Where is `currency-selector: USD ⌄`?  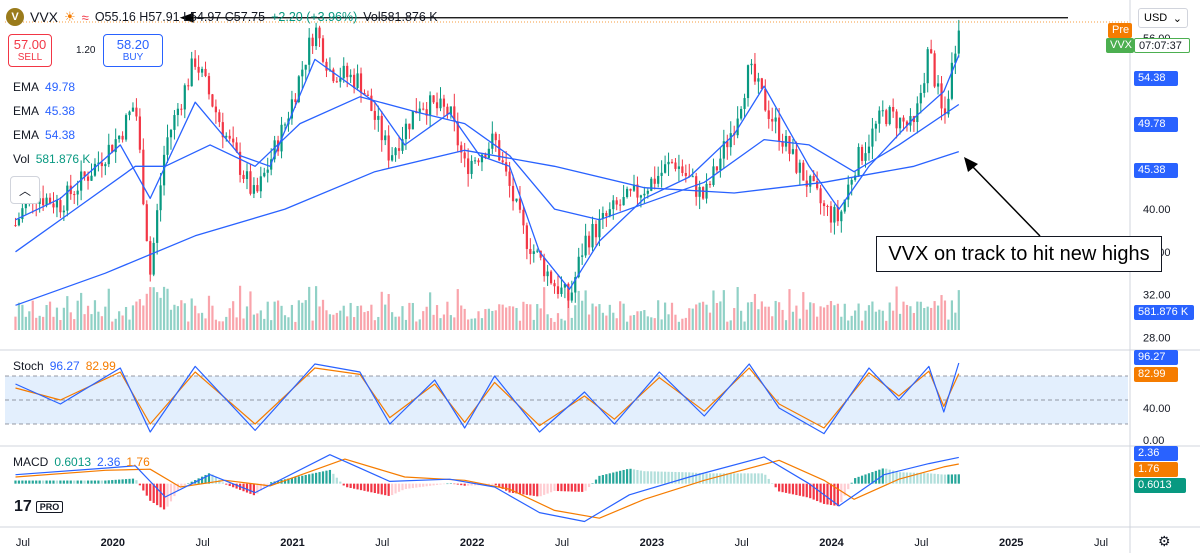
currency-selector: USD ⌄ is located at coordinates (1163, 18).